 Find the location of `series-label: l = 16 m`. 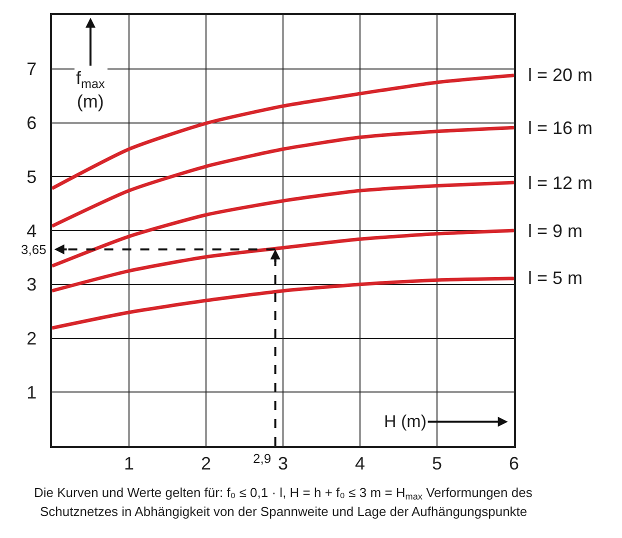

series-label: l = 16 m is located at coordinates (560, 128).